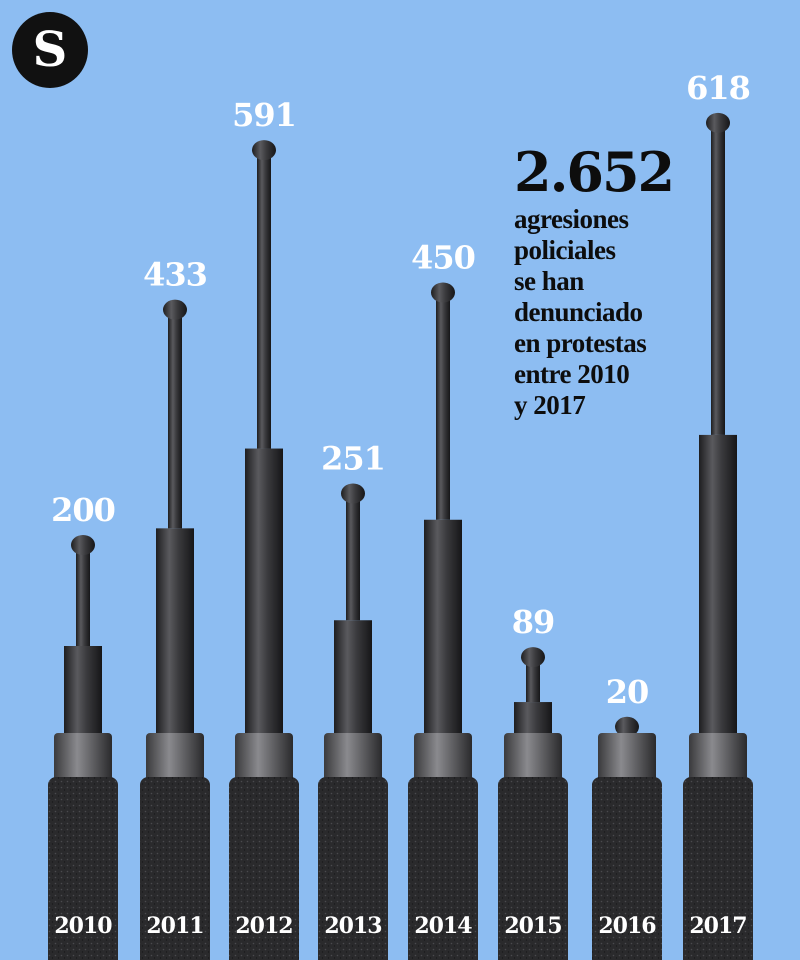 The width and height of the screenshot is (800, 960). Describe the element at coordinates (443, 926) in the screenshot. I see `year-label: 2014` at that location.